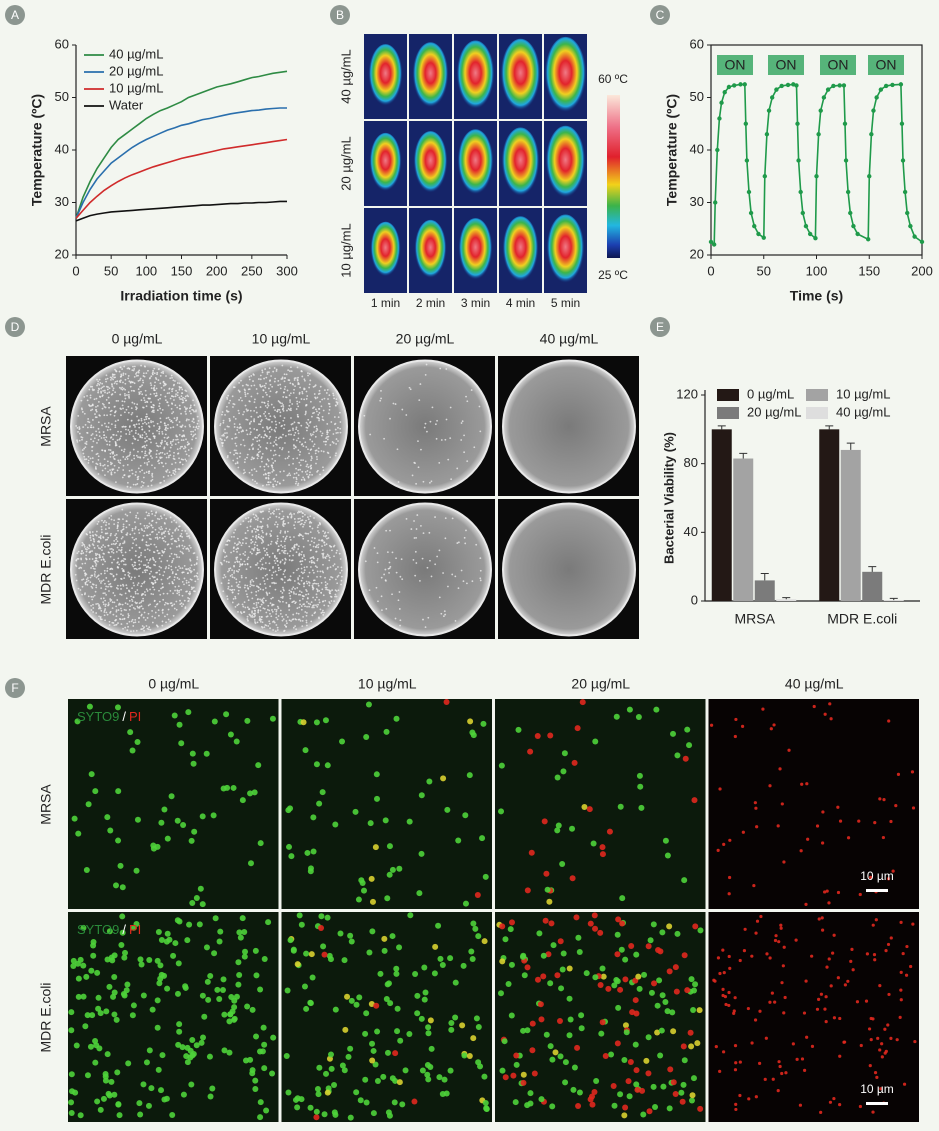 The width and height of the screenshot is (939, 1131). Describe the element at coordinates (876, 97) in the screenshot. I see `point` at that location.